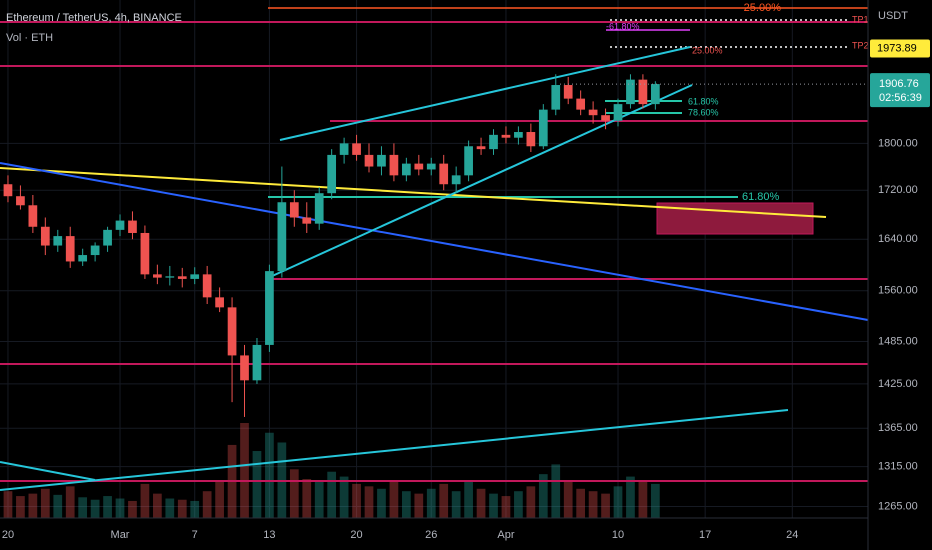 The height and width of the screenshot is (550, 932). What do you see at coordinates (898, 506) in the screenshot?
I see `y-tick-label: 1265.00` at bounding box center [898, 506].